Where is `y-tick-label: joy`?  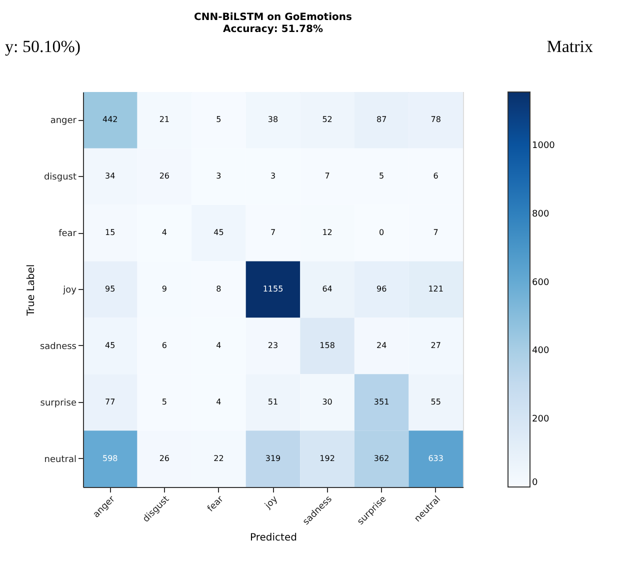
y-tick-label: joy is located at coordinates (70, 291).